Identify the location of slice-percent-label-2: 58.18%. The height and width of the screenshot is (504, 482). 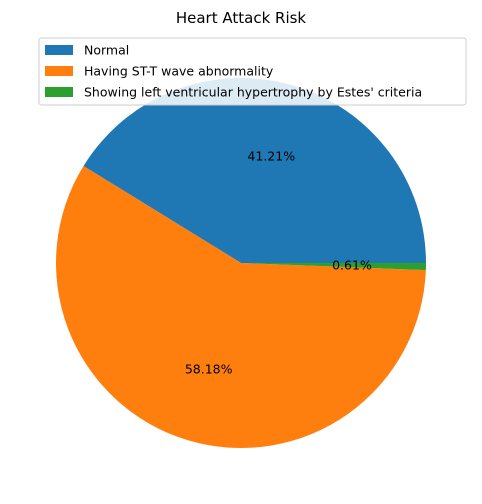
(209, 369).